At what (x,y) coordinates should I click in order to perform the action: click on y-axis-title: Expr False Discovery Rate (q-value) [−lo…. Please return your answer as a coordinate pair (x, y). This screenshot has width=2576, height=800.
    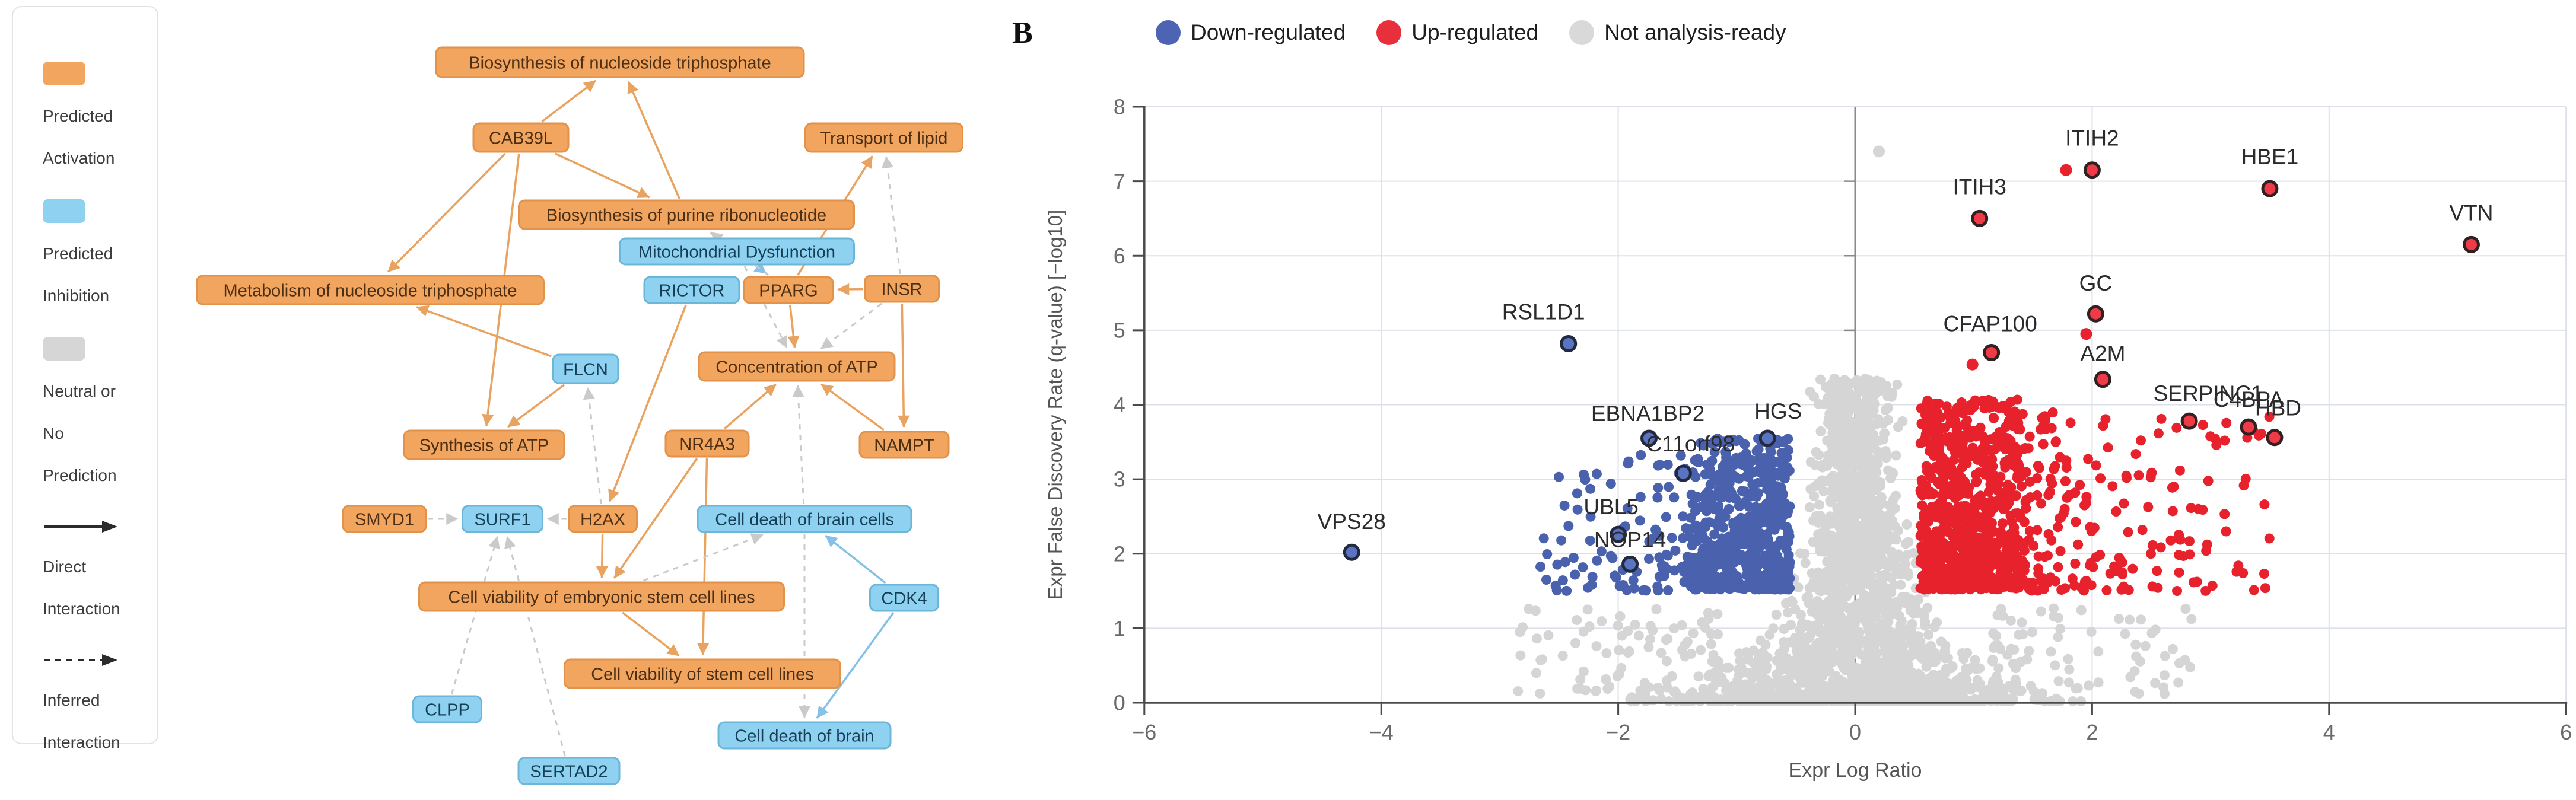
    Looking at the image, I should click on (1055, 405).